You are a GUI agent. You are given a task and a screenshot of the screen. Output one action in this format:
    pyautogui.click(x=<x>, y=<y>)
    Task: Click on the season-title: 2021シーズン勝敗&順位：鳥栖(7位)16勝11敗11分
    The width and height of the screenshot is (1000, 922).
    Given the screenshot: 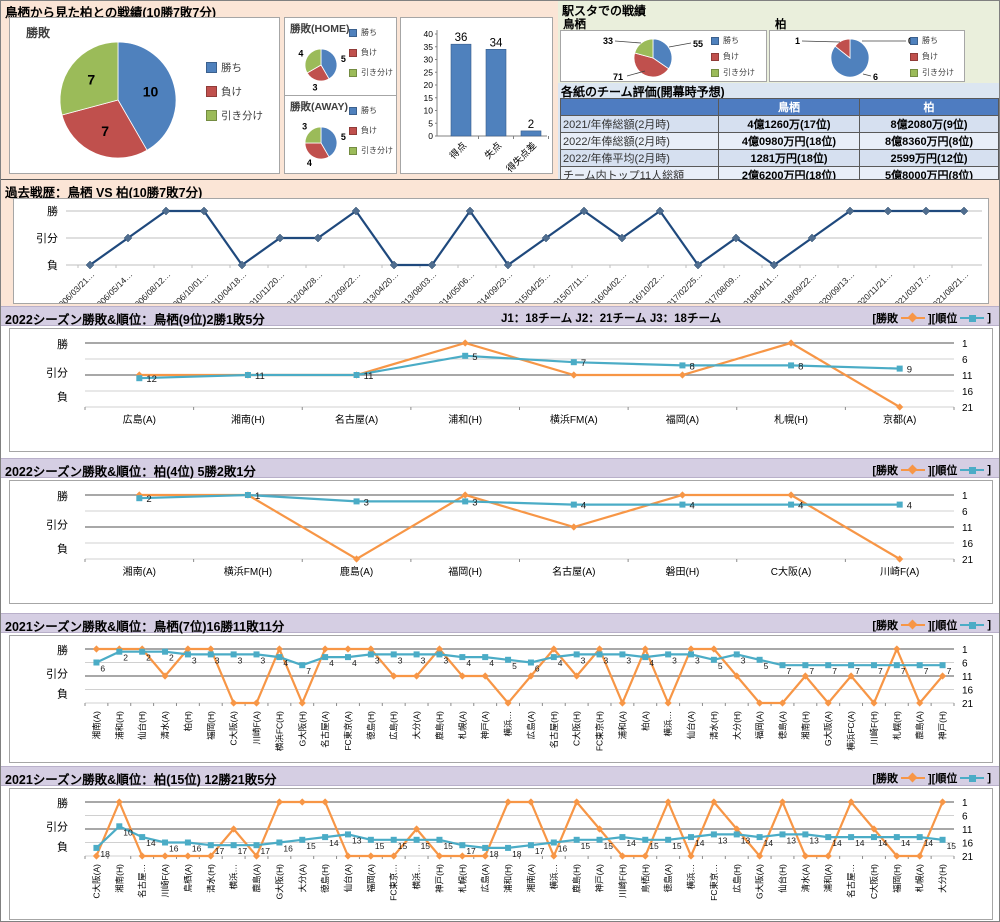 What is the action you would take?
    pyautogui.click(x=145, y=627)
    